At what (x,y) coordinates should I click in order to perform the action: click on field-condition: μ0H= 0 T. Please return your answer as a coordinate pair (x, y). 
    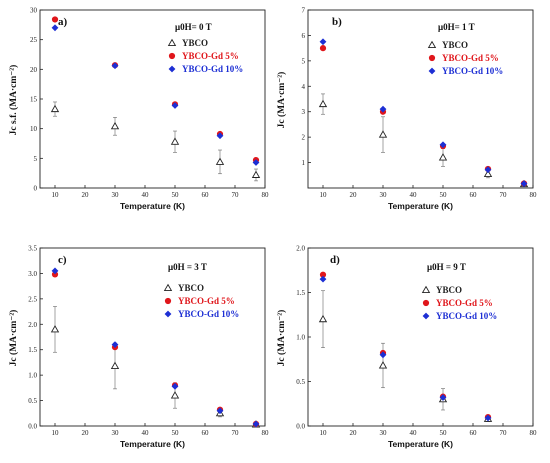
    Looking at the image, I should click on (193, 27).